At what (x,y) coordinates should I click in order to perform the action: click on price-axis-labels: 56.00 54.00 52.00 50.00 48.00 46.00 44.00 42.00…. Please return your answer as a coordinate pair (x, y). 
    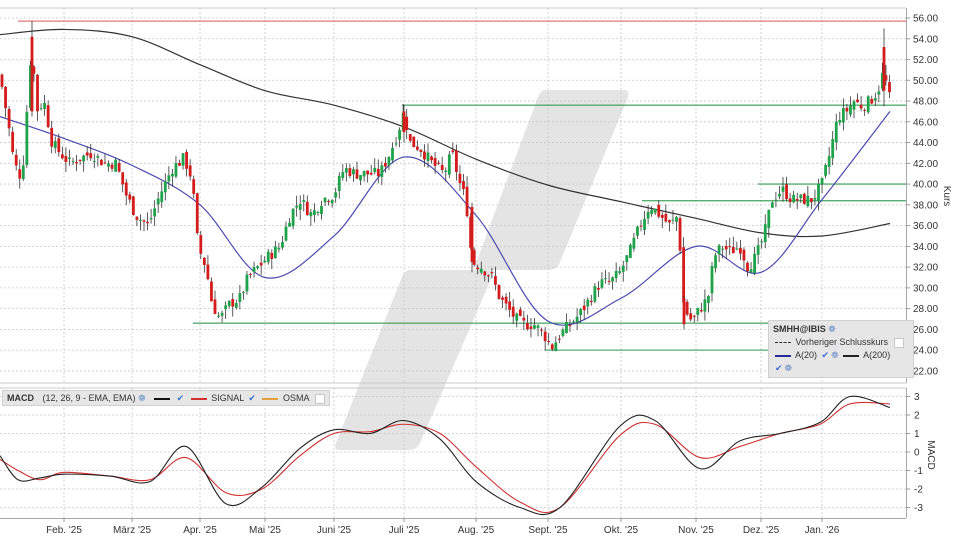
    Looking at the image, I should click on (922, 195).